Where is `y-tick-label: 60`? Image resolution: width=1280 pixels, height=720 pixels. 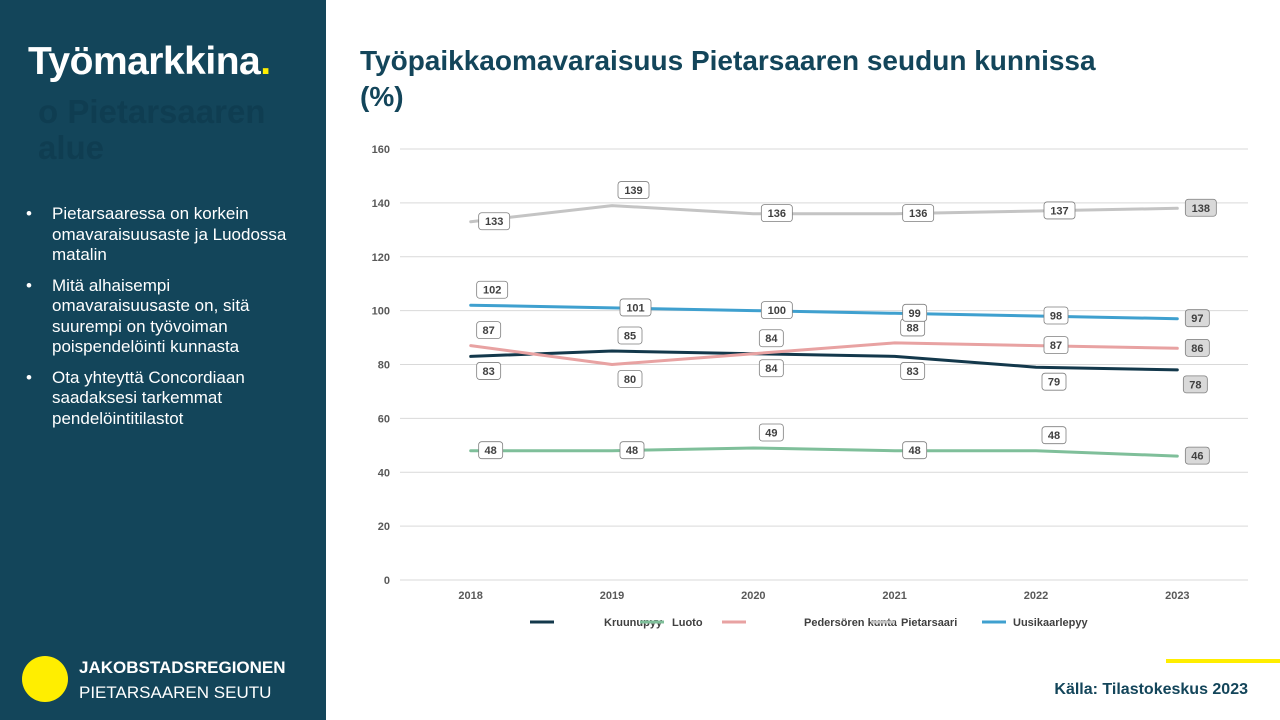
y-tick-label: 60 is located at coordinates (384, 419).